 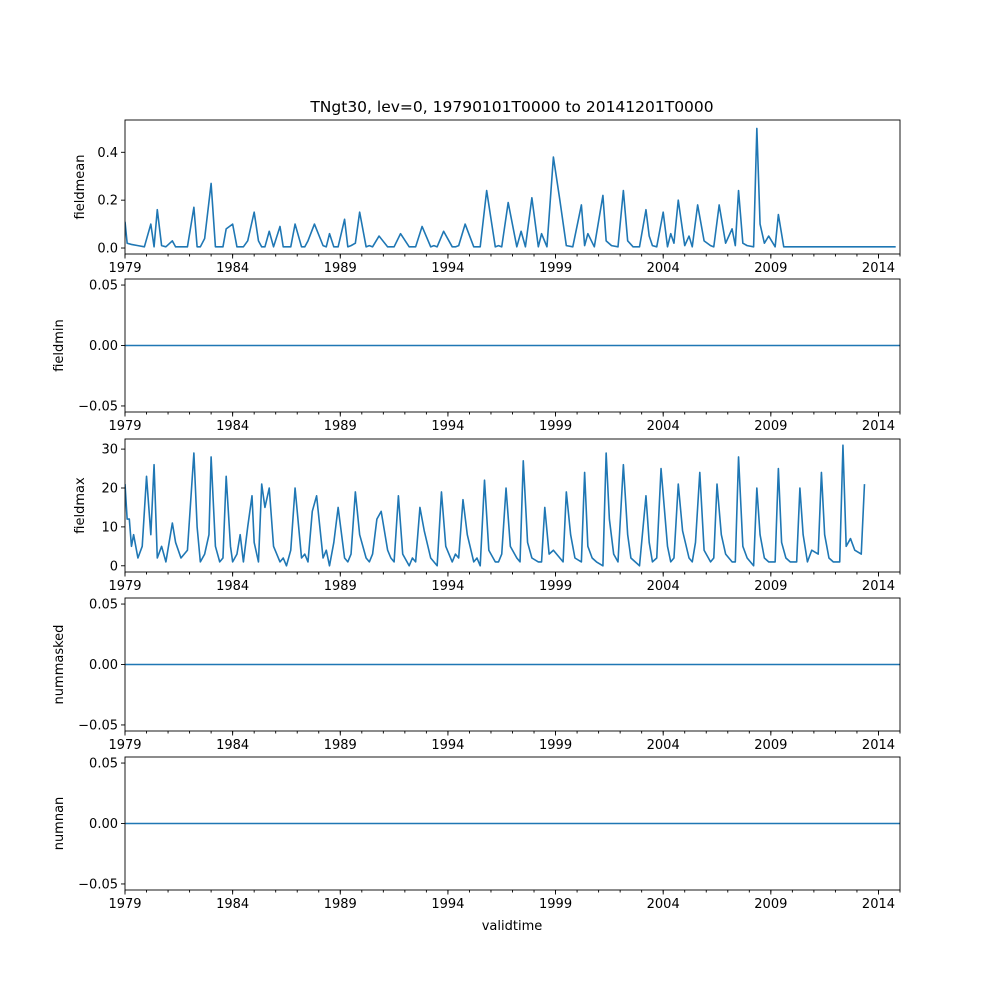 What do you see at coordinates (80, 505) in the screenshot?
I see `y-axis-label-fieldmax: fieldmax` at bounding box center [80, 505].